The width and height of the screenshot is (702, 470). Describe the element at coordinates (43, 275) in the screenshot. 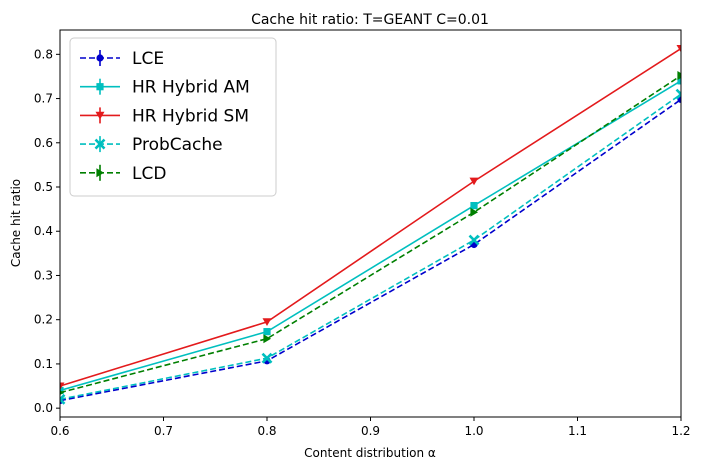

I see `y-tick-label: 0.3` at that location.